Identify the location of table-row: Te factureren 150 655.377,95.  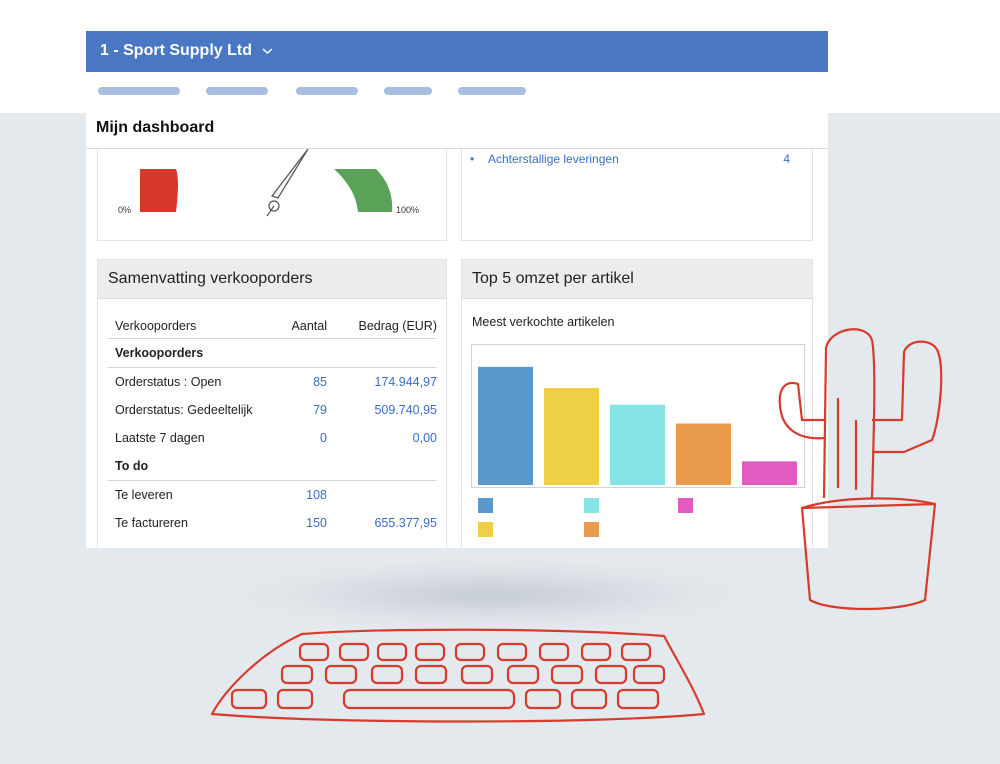
(276, 523).